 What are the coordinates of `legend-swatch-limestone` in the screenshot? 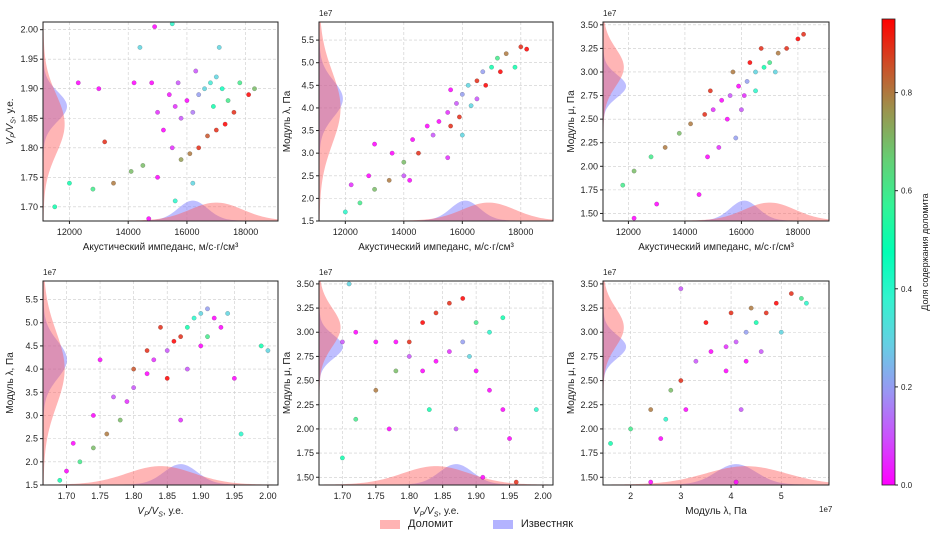 It's located at (502, 524).